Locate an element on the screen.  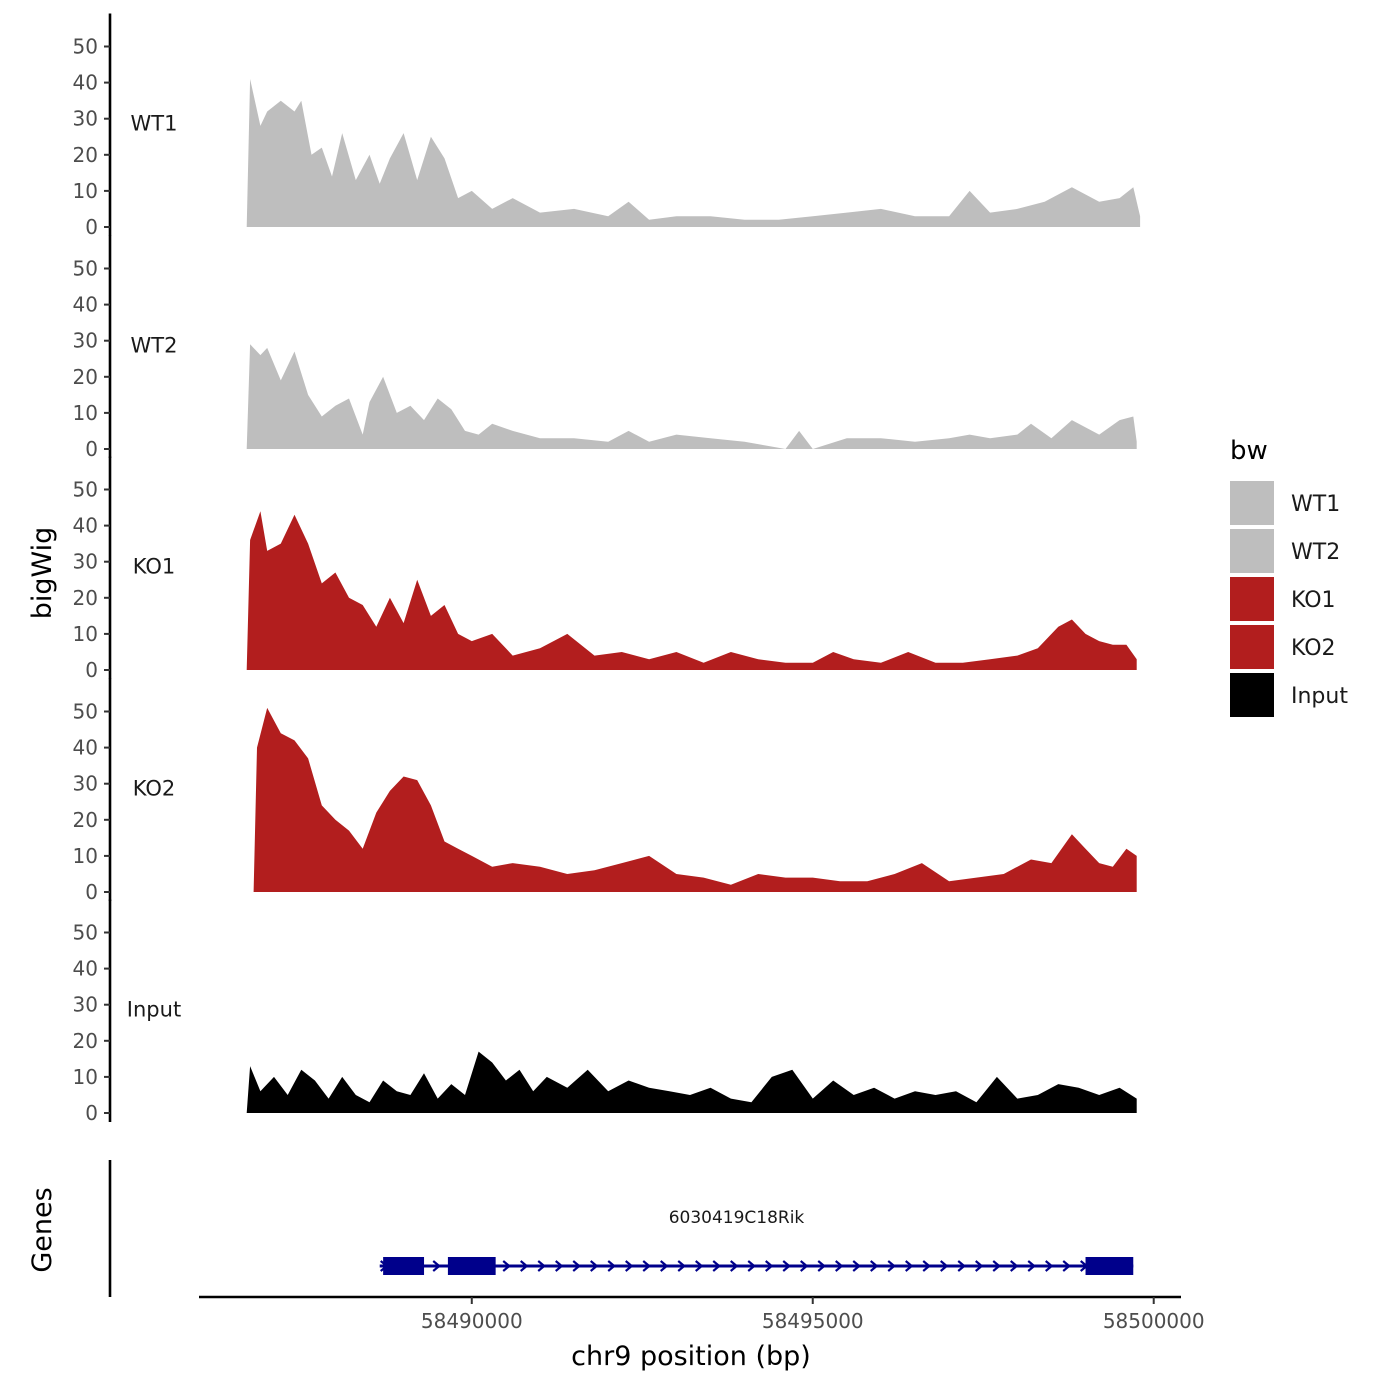
area-wt1 is located at coordinates (693, 153).